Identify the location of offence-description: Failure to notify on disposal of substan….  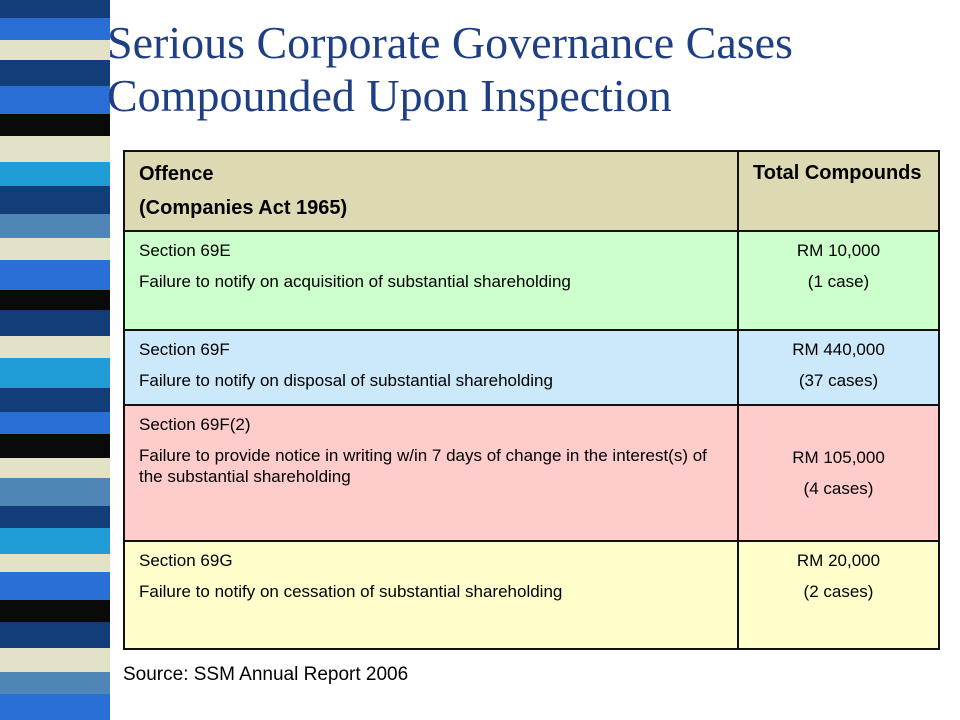
(346, 380).